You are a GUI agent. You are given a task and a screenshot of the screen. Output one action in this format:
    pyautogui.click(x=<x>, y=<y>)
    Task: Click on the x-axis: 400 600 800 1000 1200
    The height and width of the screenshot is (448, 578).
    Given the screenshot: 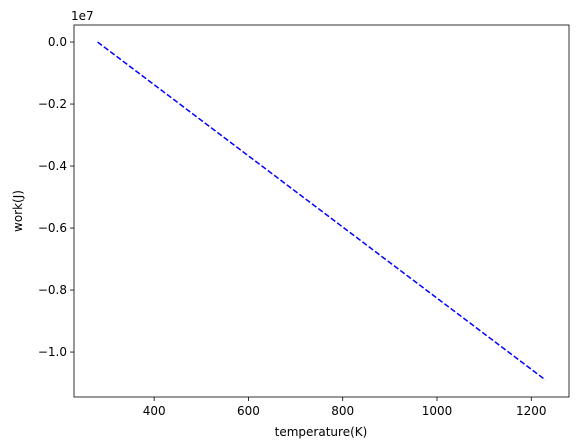 What is the action you would take?
    pyautogui.click(x=345, y=407)
    